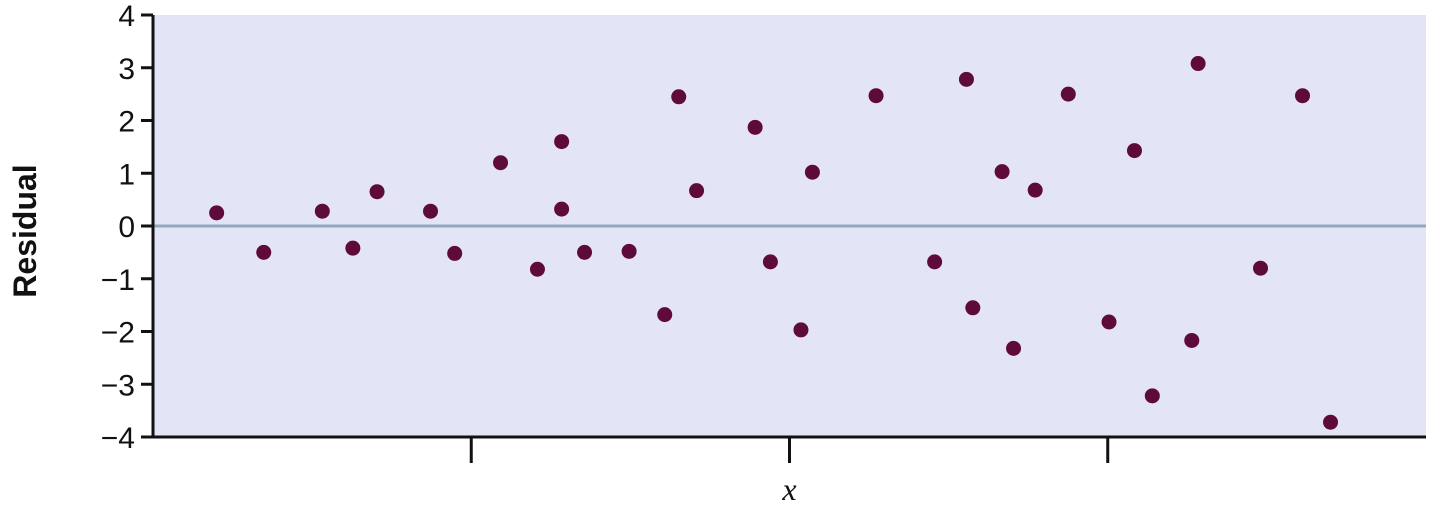 This screenshot has height=509, width=1440. I want to click on x-axis-ticks, so click(789, 450).